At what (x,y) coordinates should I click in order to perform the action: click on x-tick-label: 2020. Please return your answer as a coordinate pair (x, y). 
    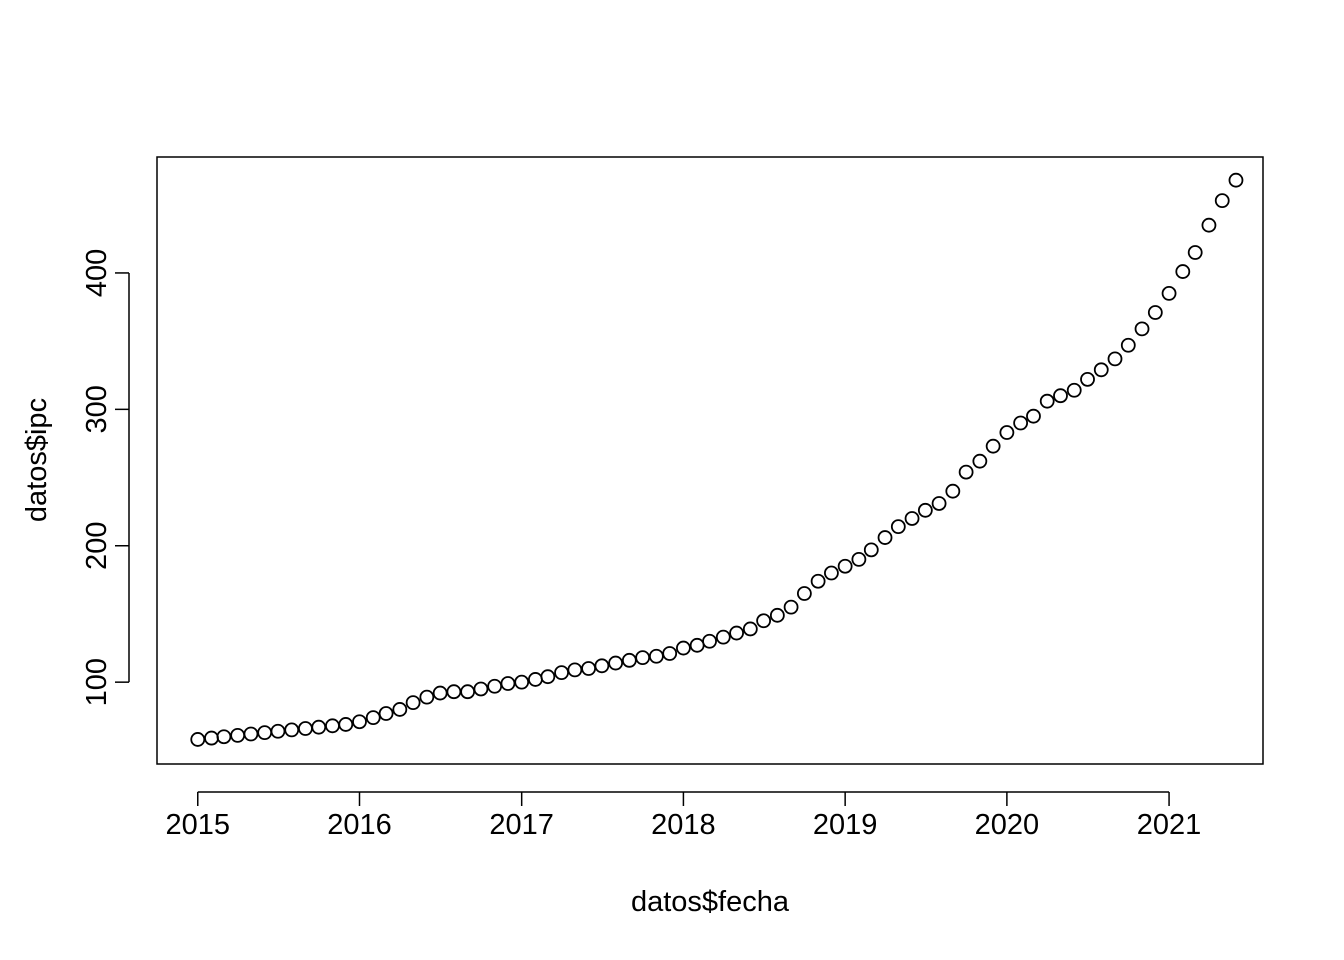
    Looking at the image, I should click on (1007, 825).